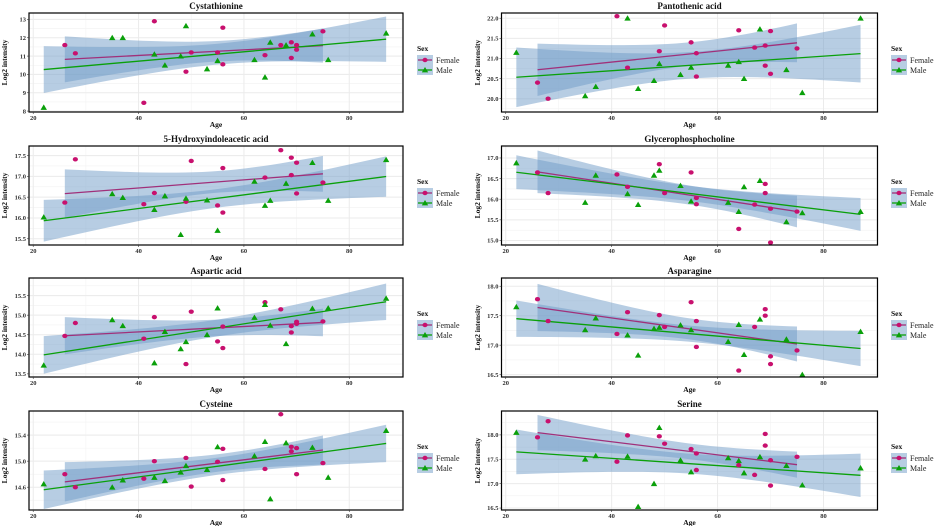 This screenshot has height=531, width=934. I want to click on panel-title: Glycerophosphocholine, so click(689, 139).